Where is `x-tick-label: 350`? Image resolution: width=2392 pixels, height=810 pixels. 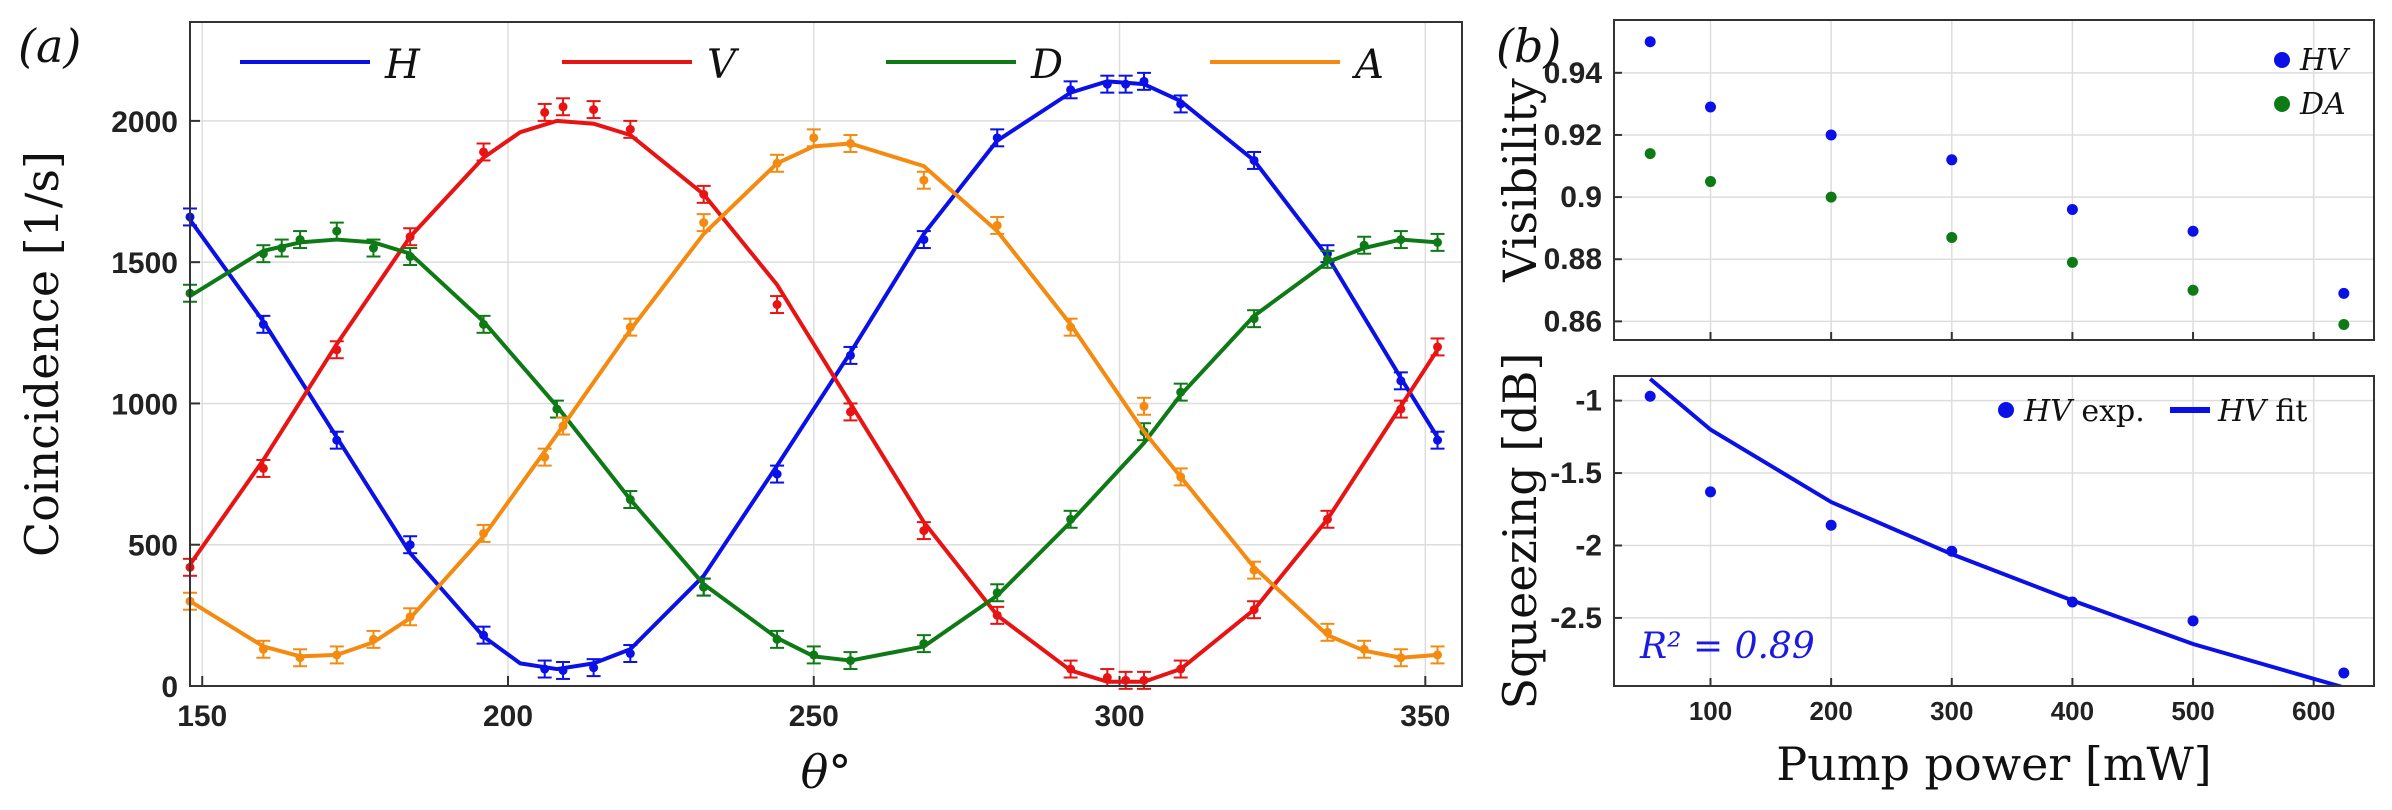
x-tick-label: 350 is located at coordinates (1425, 716).